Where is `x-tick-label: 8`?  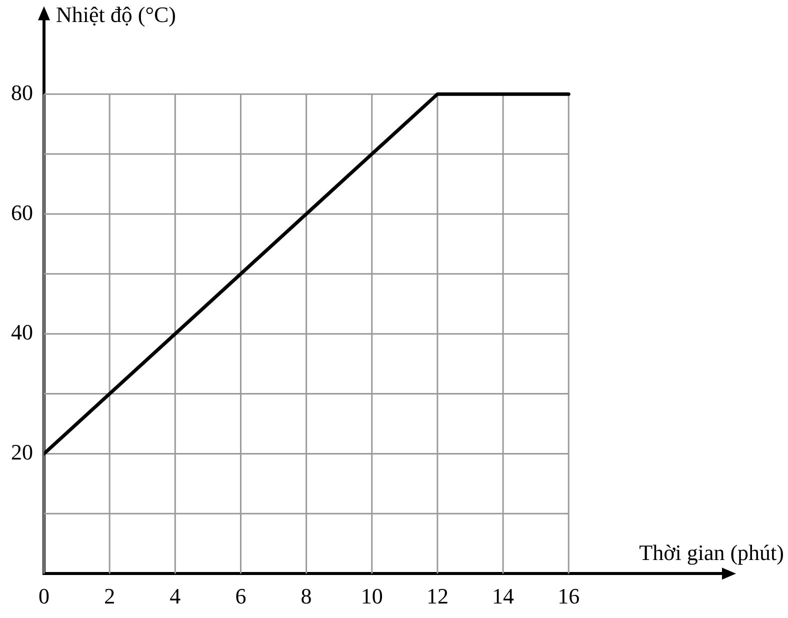
x-tick-label: 8 is located at coordinates (306, 596).